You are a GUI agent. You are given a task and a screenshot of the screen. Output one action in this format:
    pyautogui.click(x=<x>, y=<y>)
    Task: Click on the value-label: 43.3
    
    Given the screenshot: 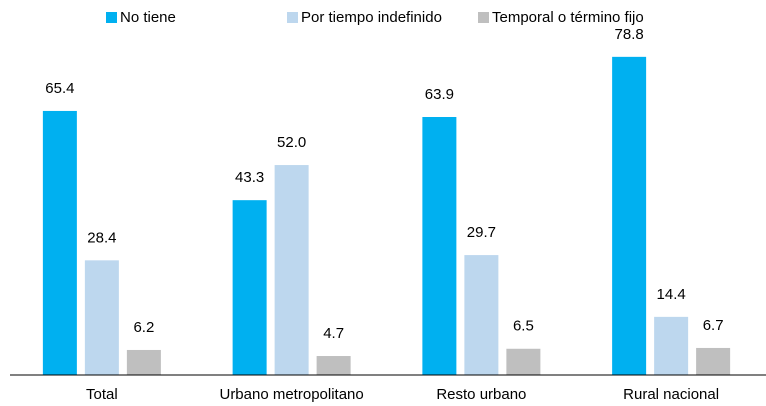 What is the action you would take?
    pyautogui.click(x=249, y=177)
    